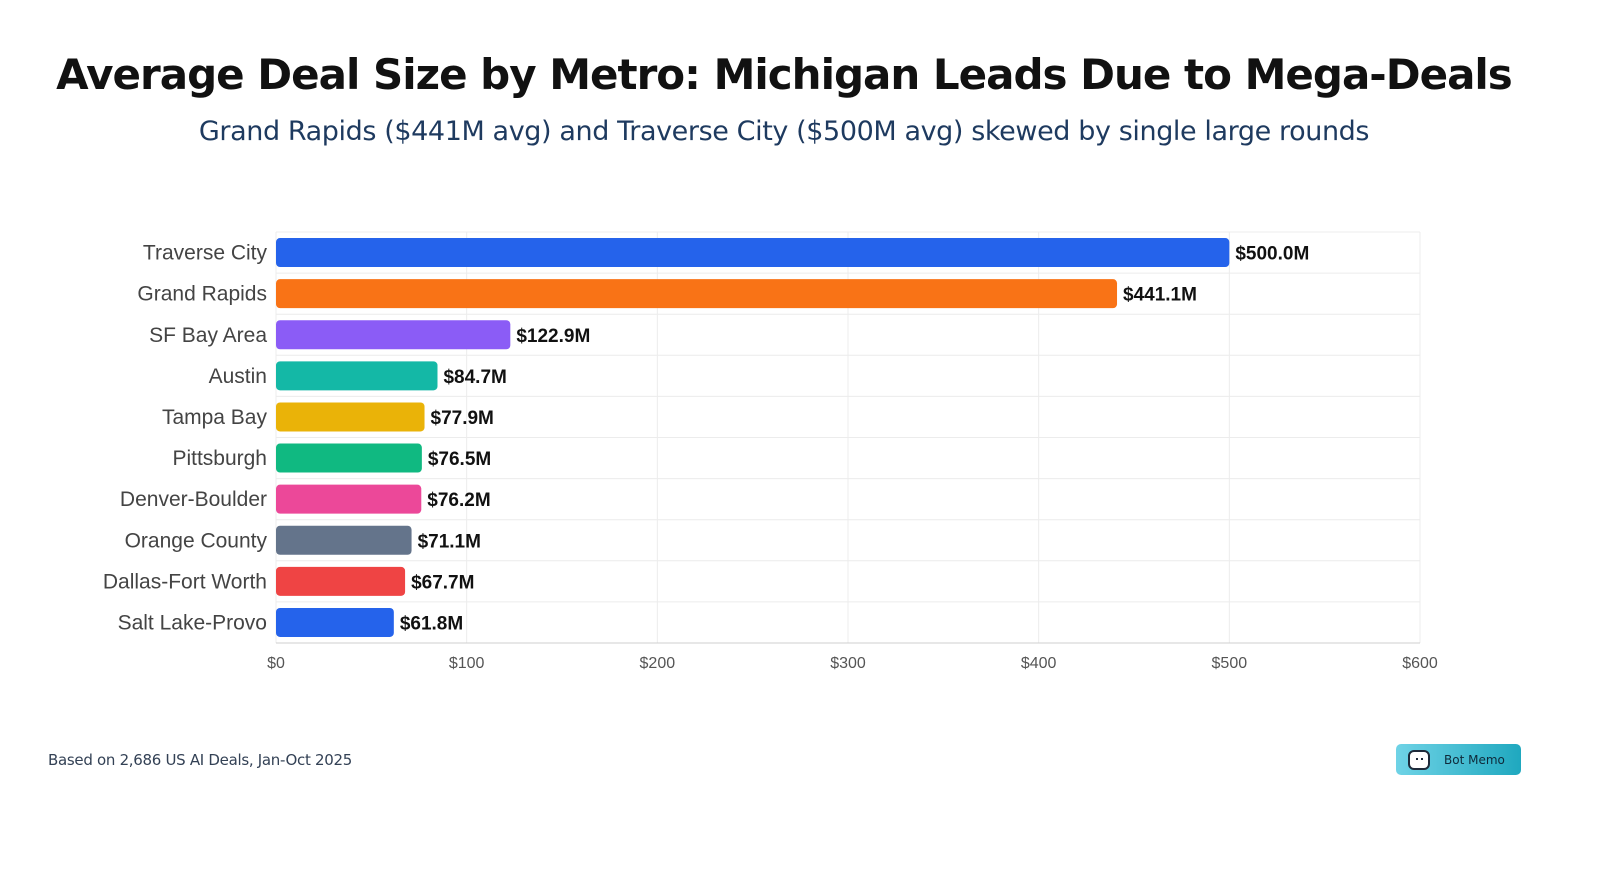  Describe the element at coordinates (553, 336) in the screenshot. I see `data-label: $122.9M` at that location.